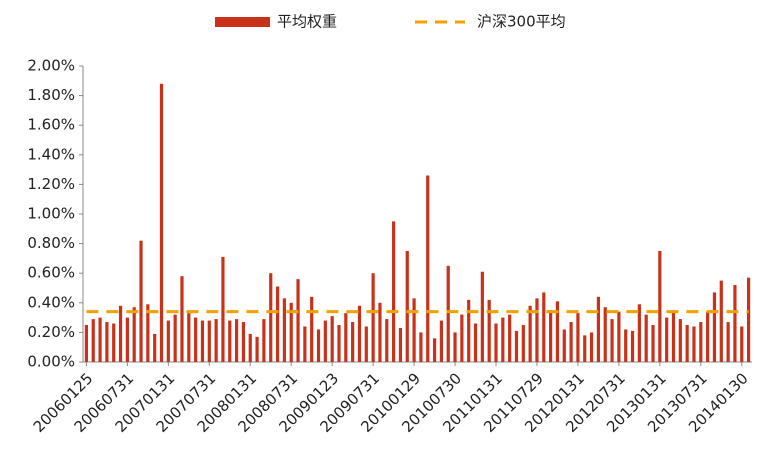 The width and height of the screenshot is (762, 466). What do you see at coordinates (51, 362) in the screenshot?
I see `y-tick-label: 0.00%` at bounding box center [51, 362].